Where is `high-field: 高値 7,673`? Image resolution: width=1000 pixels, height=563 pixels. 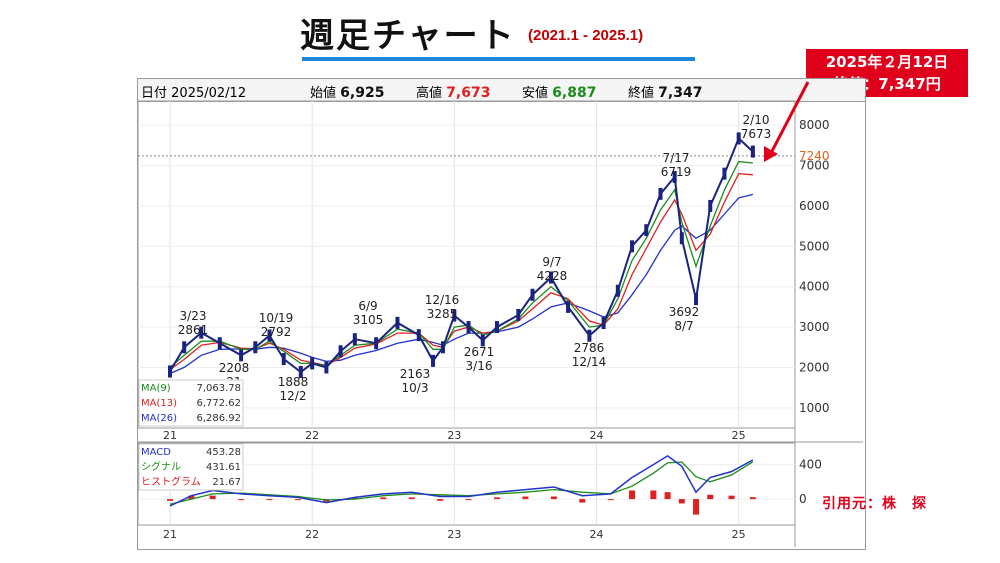 high-field: 高値 7,673 is located at coordinates (453, 91).